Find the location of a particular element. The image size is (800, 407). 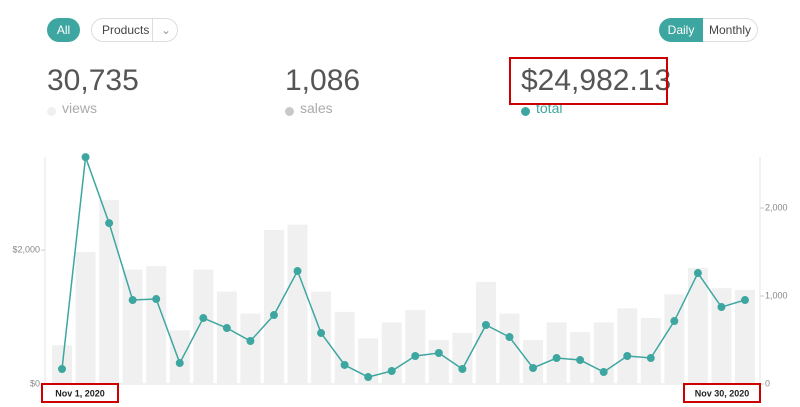

y2-tick-label: 0 is located at coordinates (767, 383).